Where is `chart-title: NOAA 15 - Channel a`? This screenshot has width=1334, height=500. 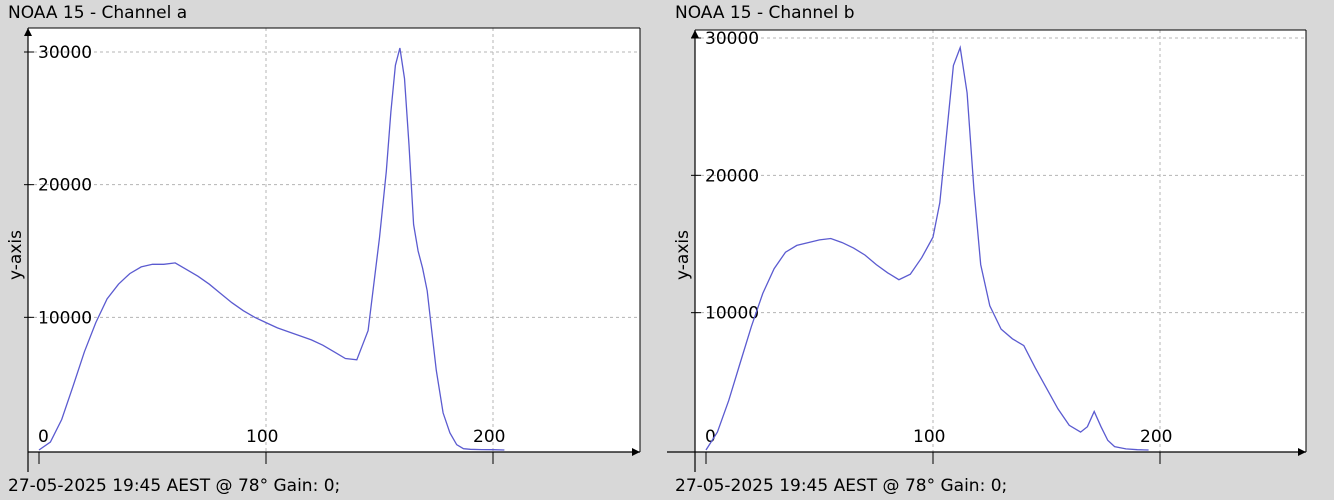
chart-title: NOAA 15 - Channel a is located at coordinates (98, 13).